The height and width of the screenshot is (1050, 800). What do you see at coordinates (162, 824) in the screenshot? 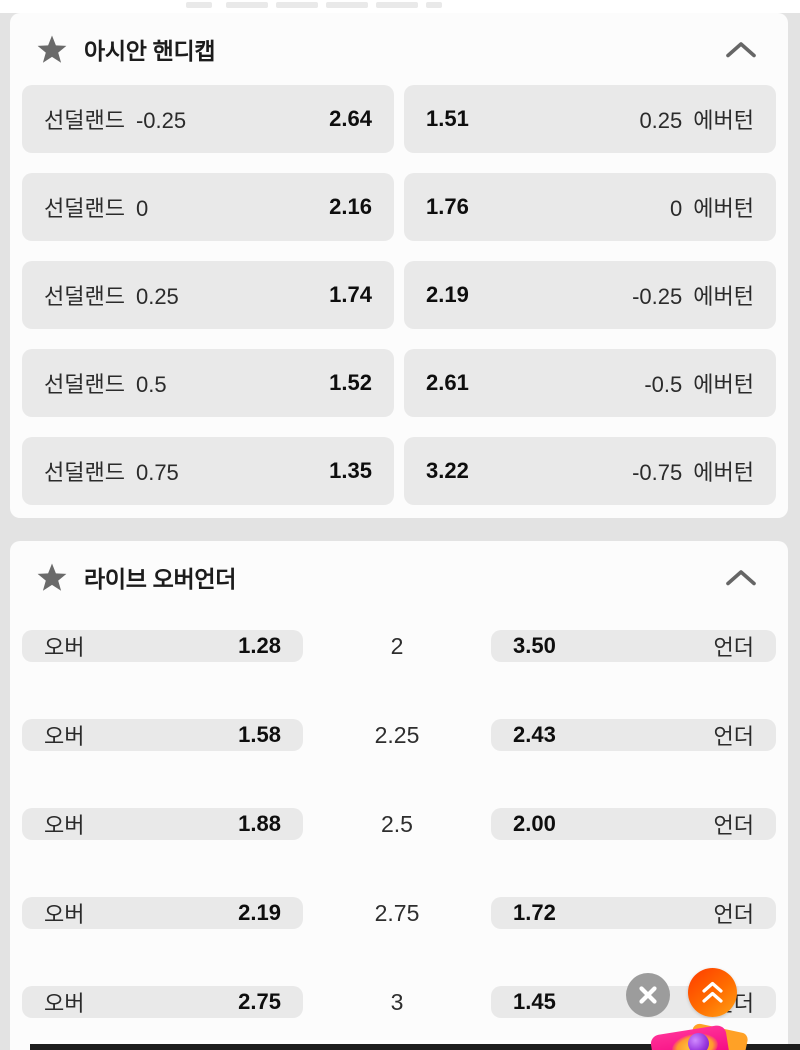
I see `over-odds-button: 오버 1.88` at bounding box center [162, 824].